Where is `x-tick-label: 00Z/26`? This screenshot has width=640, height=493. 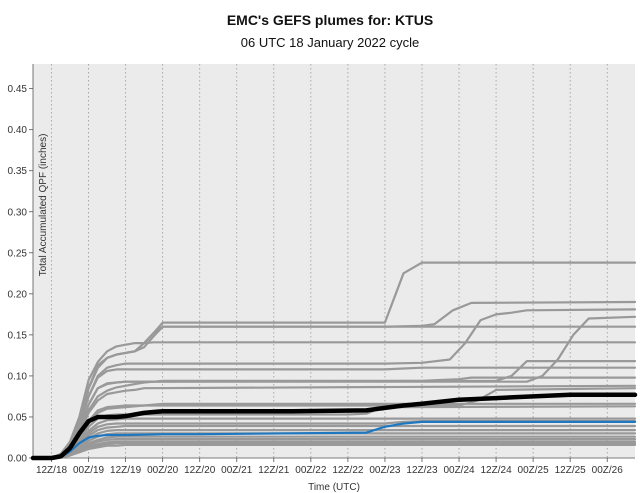 x-tick-label: 00Z/26 is located at coordinates (608, 470).